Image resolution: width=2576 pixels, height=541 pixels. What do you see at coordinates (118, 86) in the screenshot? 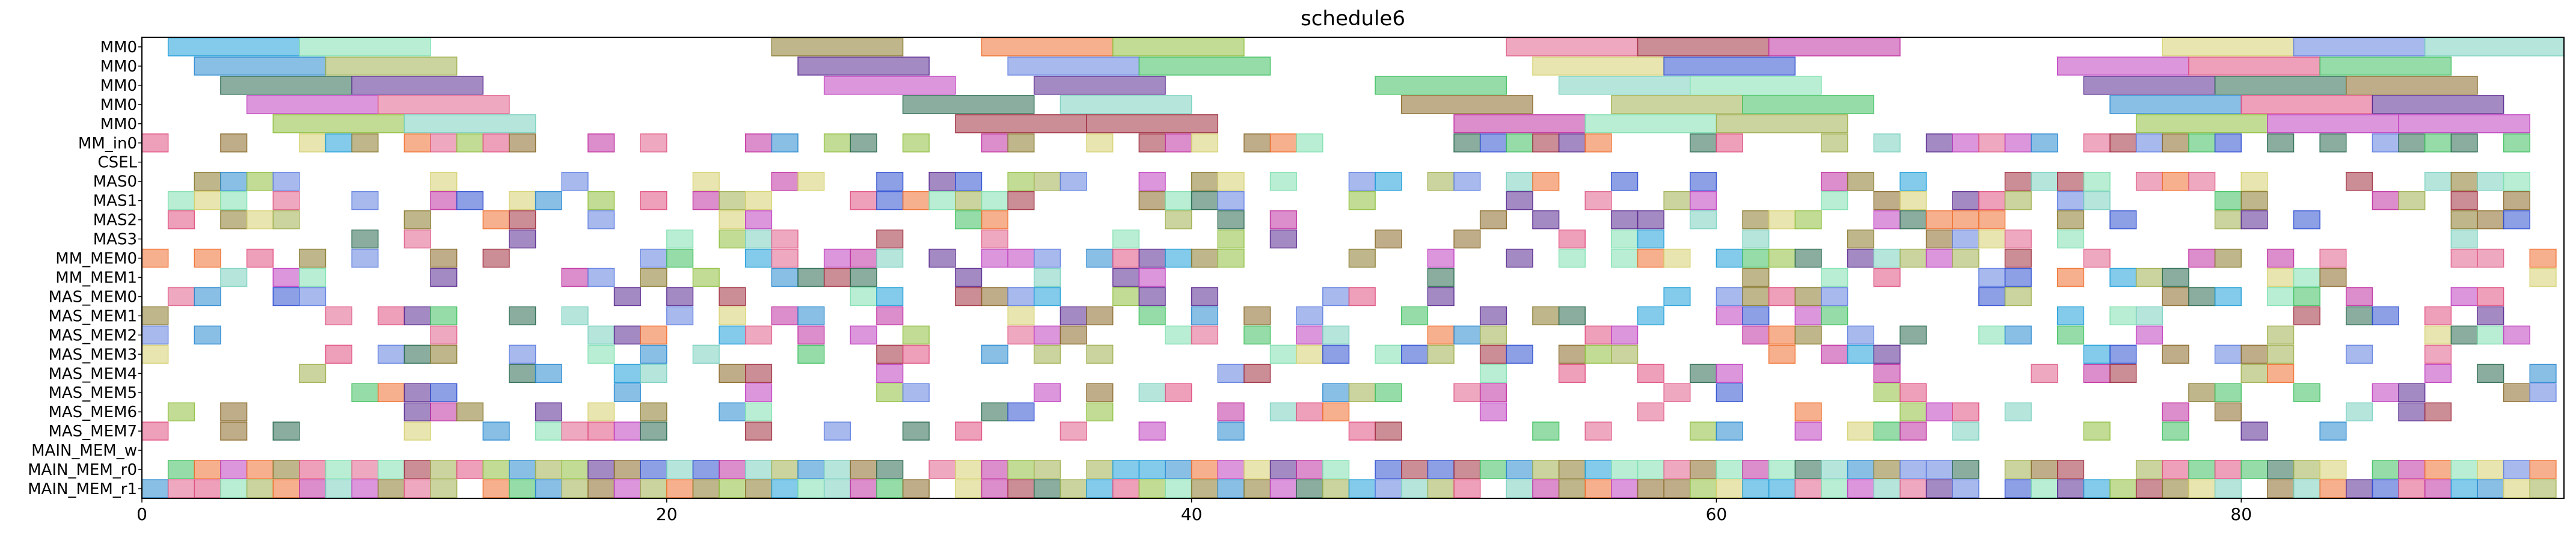
I see `row-label: MM0` at bounding box center [118, 86].